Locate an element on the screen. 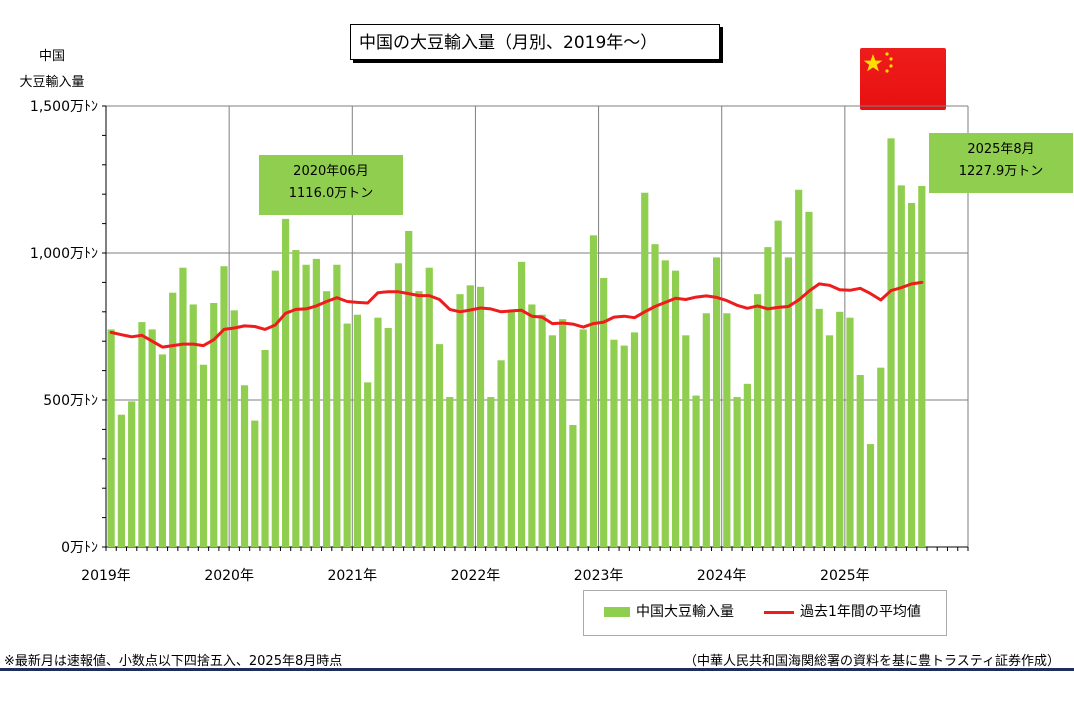 This screenshot has height=707, width=1074. x-tick-label-6: 2025年 is located at coordinates (845, 576).